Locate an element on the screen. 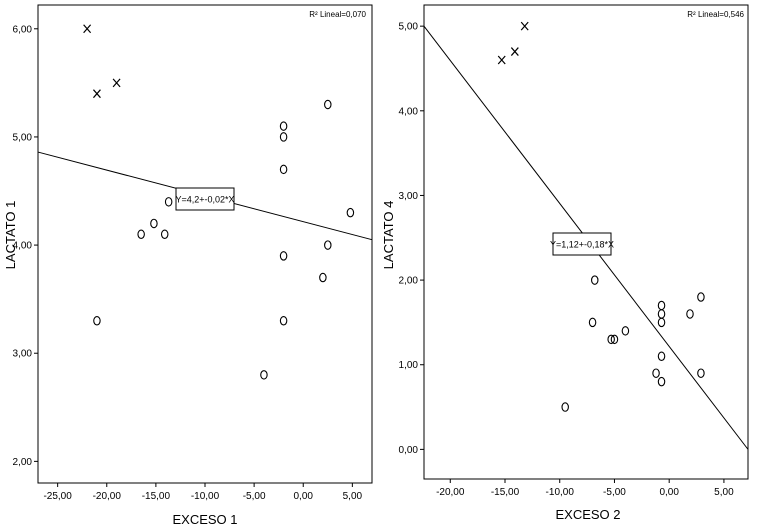 The image size is (773, 531). fit-equation-label: Y=4,2+-0,02*X is located at coordinates (204, 200).